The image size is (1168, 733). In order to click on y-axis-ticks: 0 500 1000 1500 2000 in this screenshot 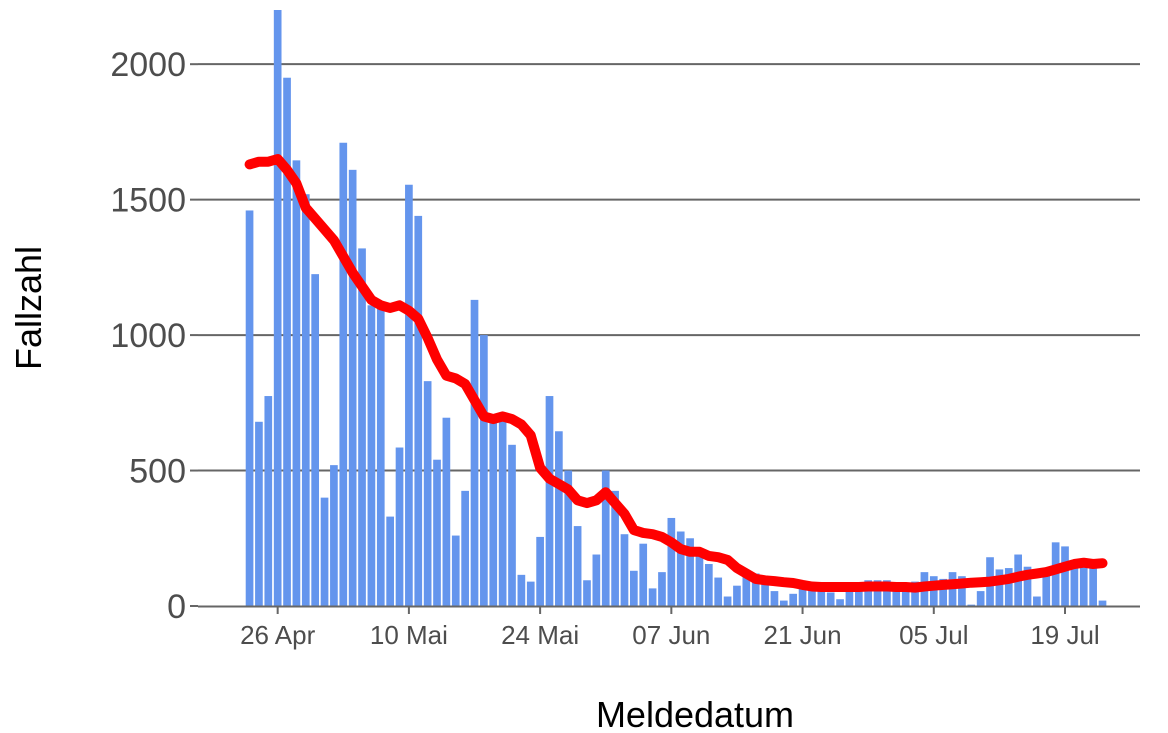, I will do `click(154, 336)`.